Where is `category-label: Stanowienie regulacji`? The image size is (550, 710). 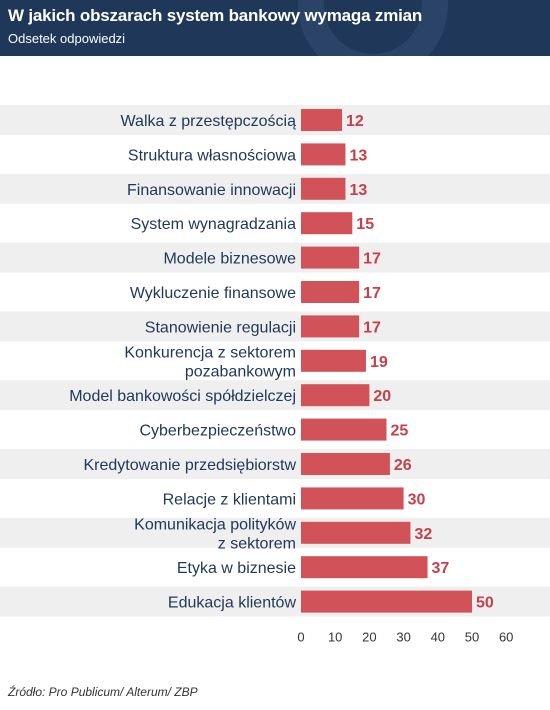 category-label: Stanowienie regulacji is located at coordinates (220, 327).